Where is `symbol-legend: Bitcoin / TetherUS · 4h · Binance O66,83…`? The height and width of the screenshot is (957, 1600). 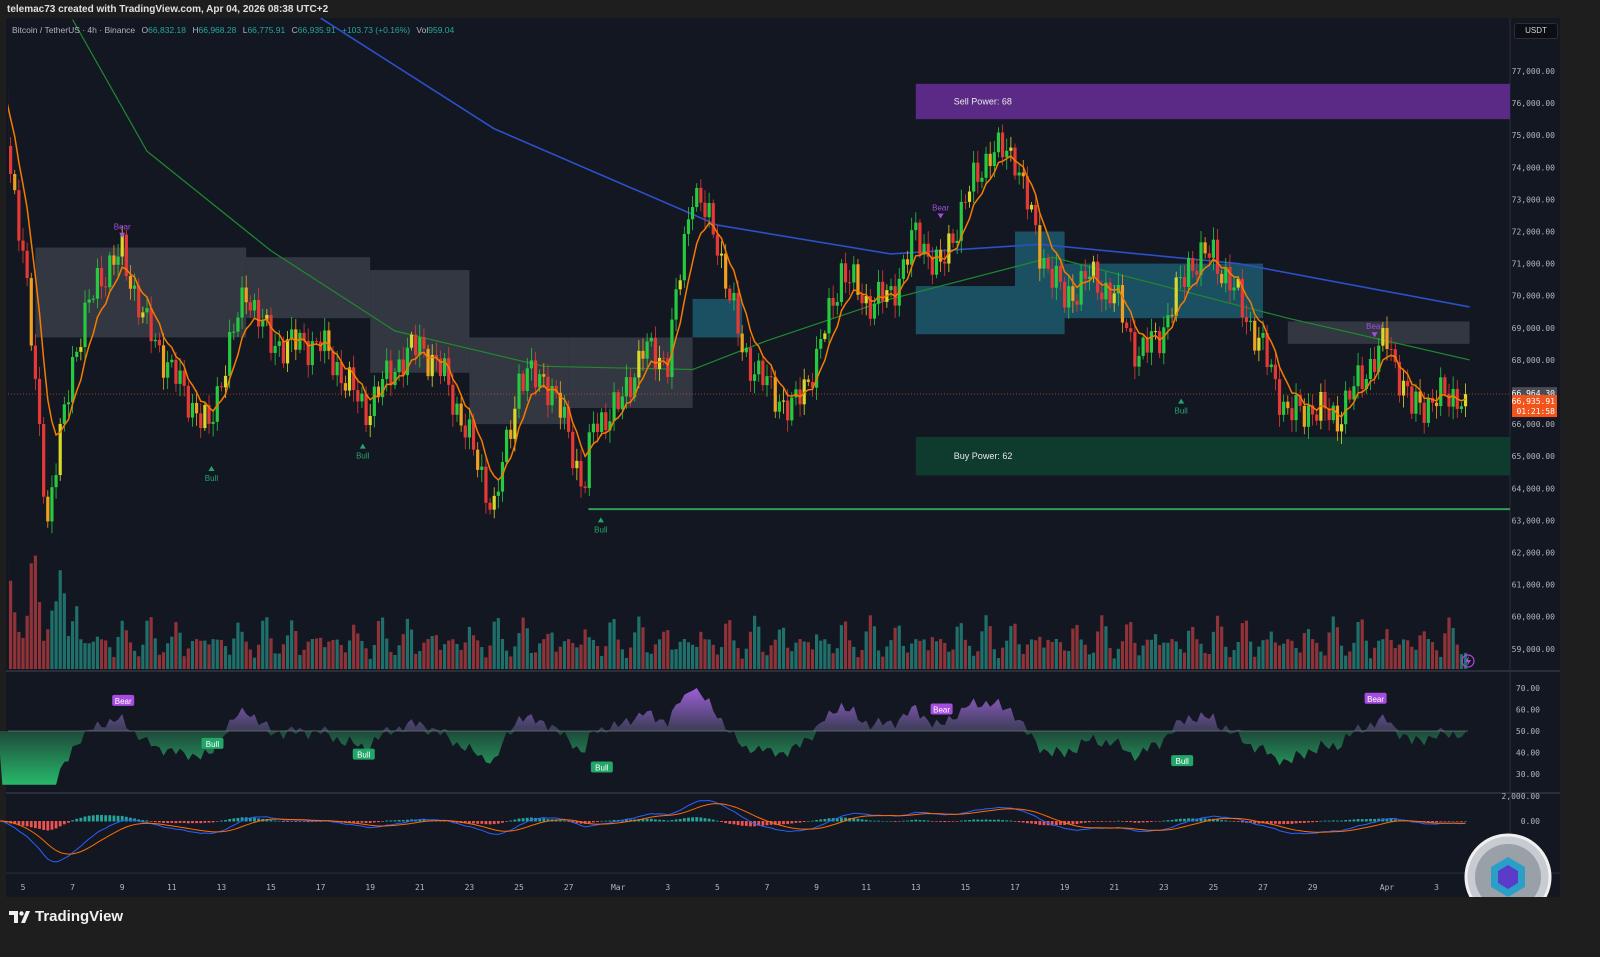 symbol-legend: Bitcoin / TetherUS · 4h · Binance O66,83… is located at coordinates (235, 30).